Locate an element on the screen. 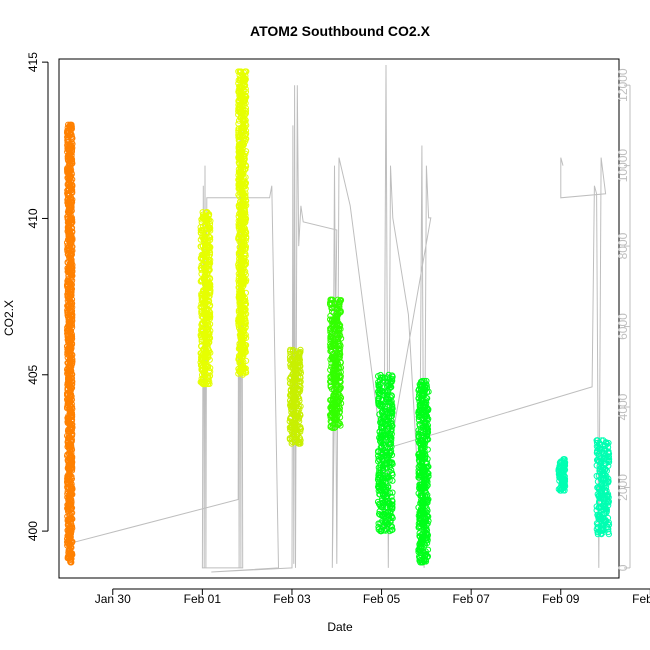 The width and height of the screenshot is (650, 650). y2-tick-label: 8000 is located at coordinates (623, 245).